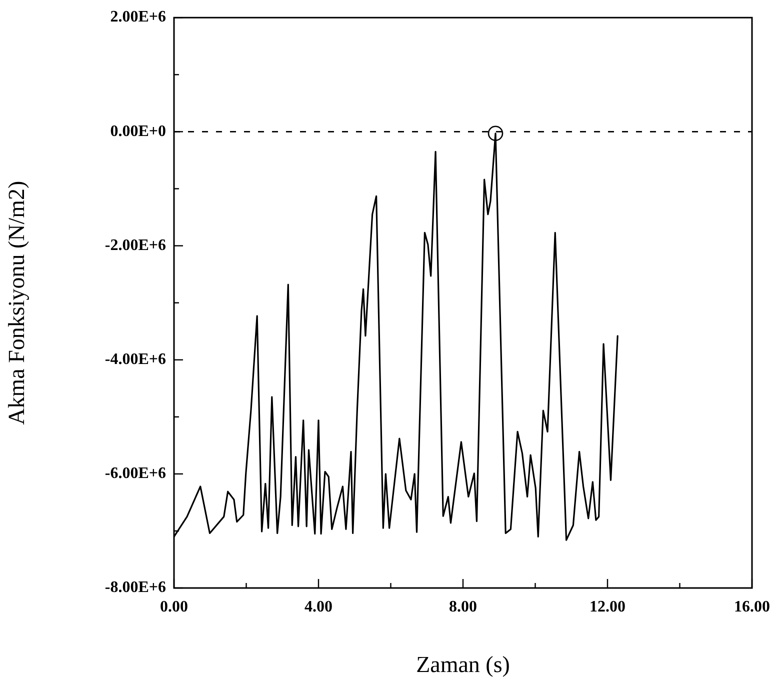 Image resolution: width=781 pixels, height=684 pixels. Describe the element at coordinates (135, 587) in the screenshot. I see `y-tick-label: -8.00E+6` at that location.